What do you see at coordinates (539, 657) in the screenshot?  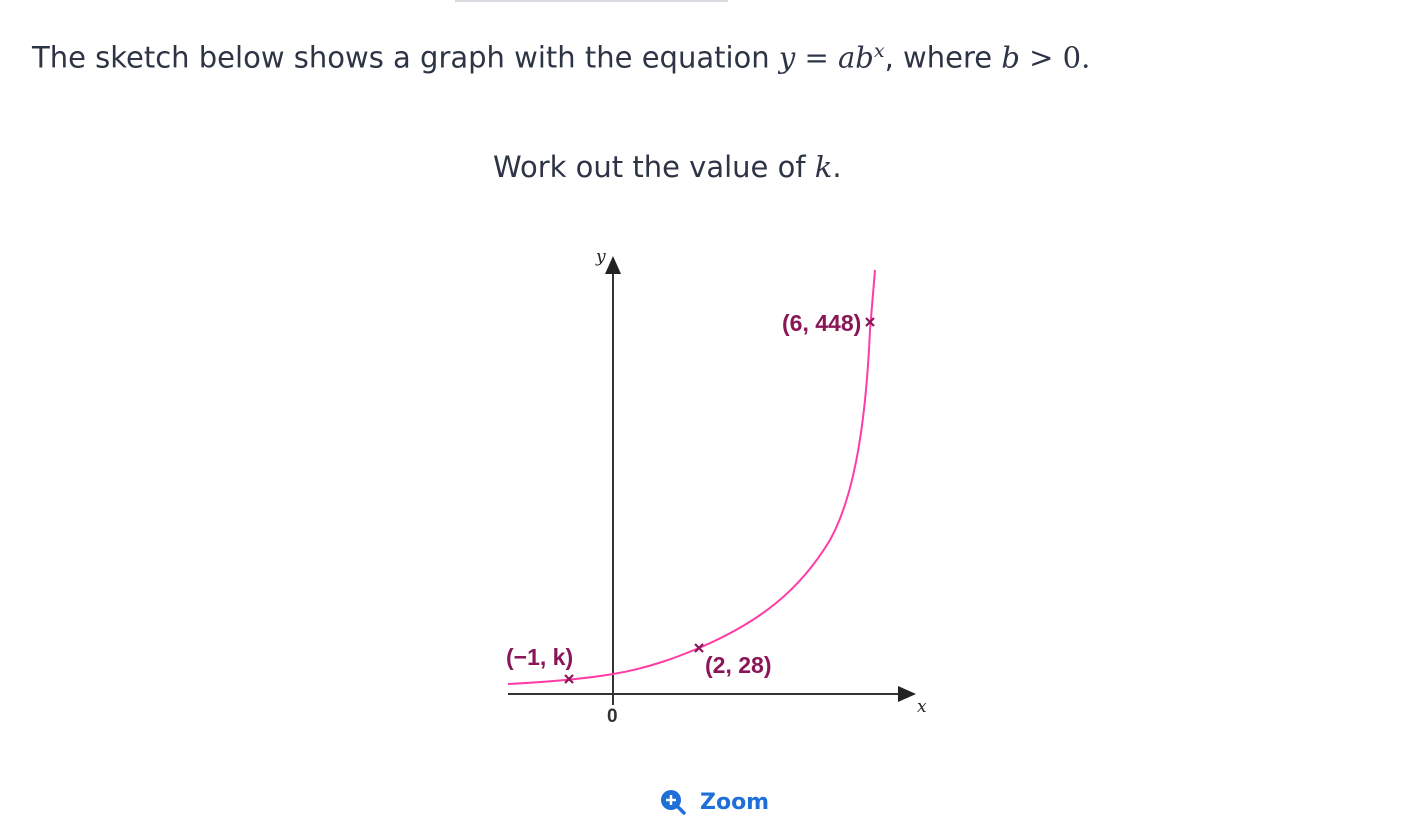 I see `point-label: (−1, k)` at bounding box center [539, 657].